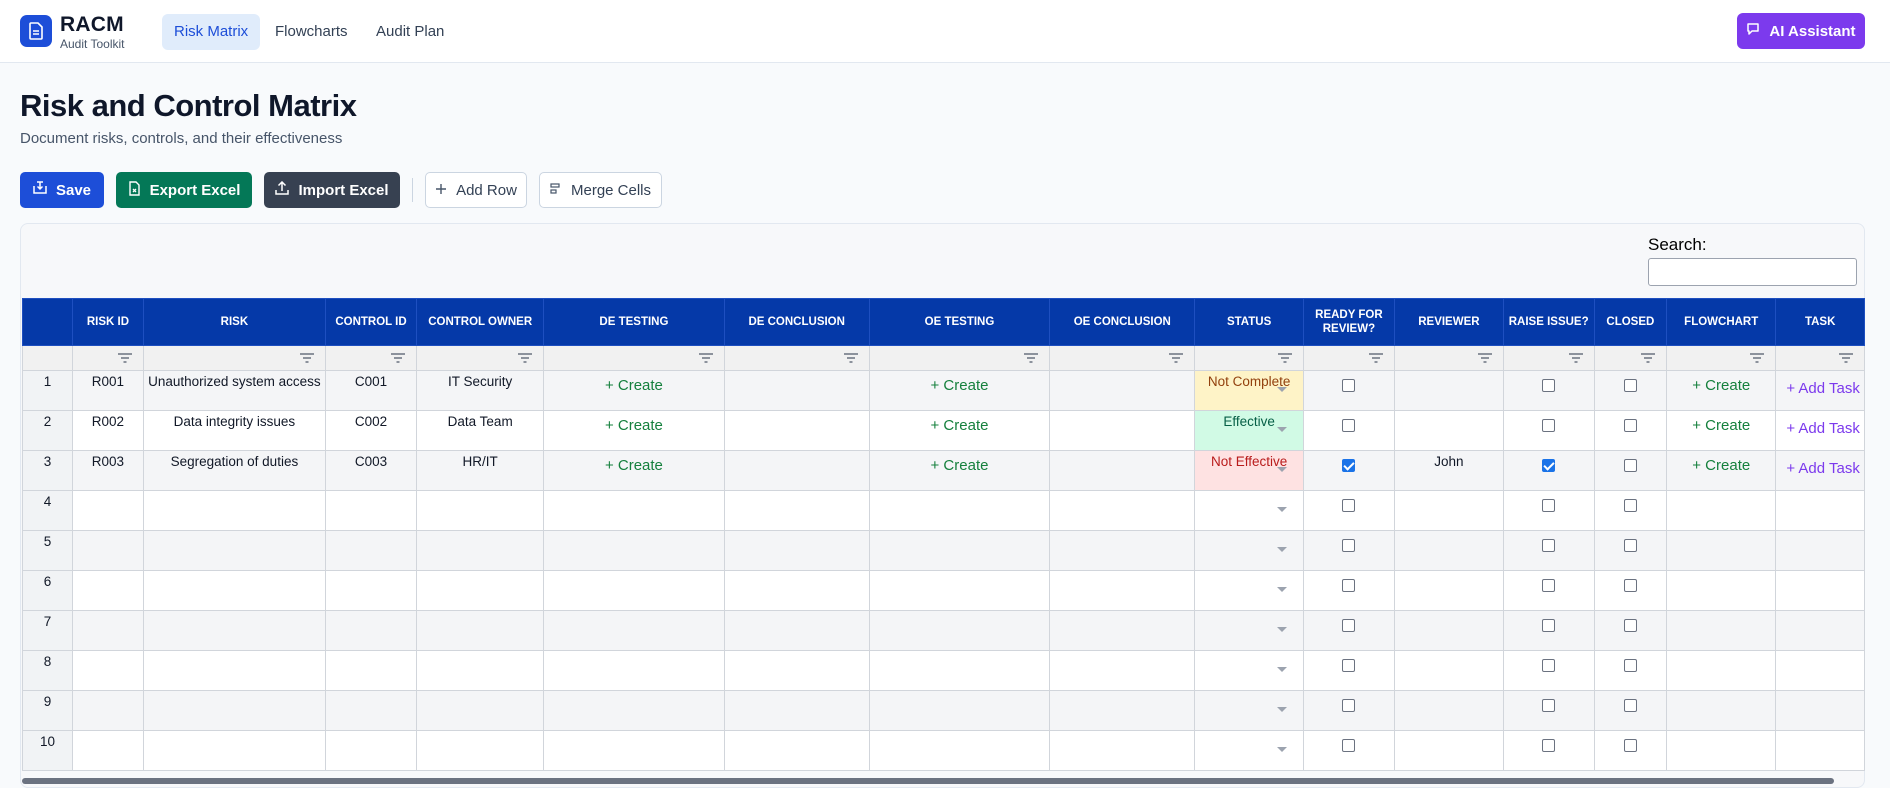  I want to click on tab-flowcharts: Flowcharts, so click(311, 31).